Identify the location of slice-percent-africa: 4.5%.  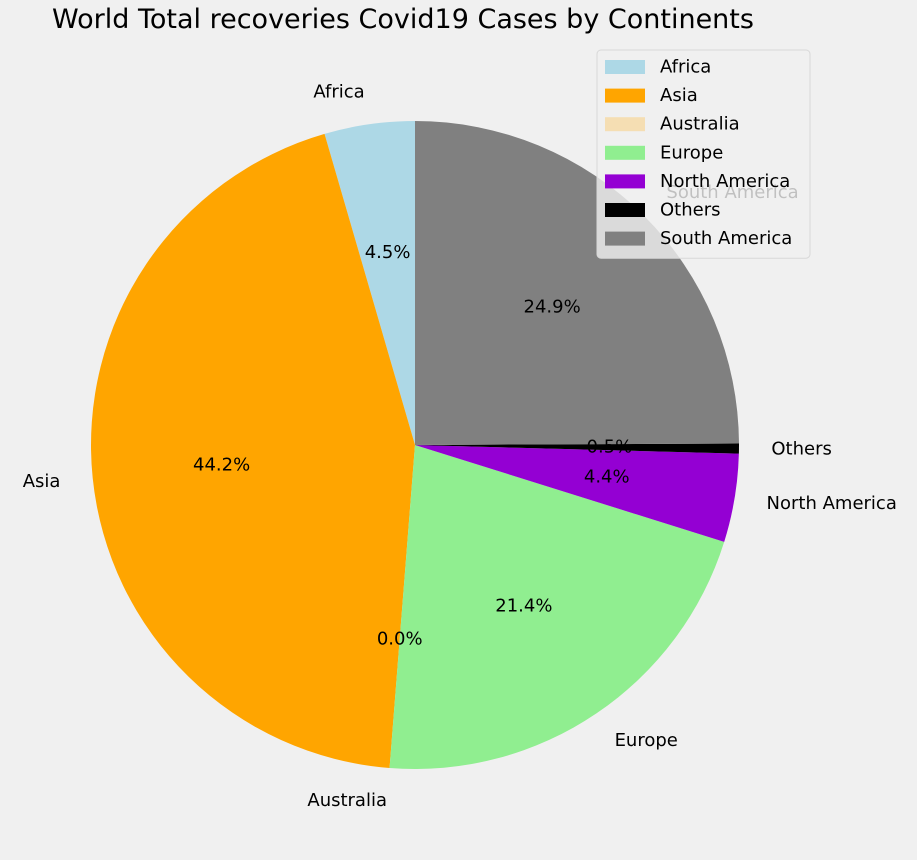
(388, 252).